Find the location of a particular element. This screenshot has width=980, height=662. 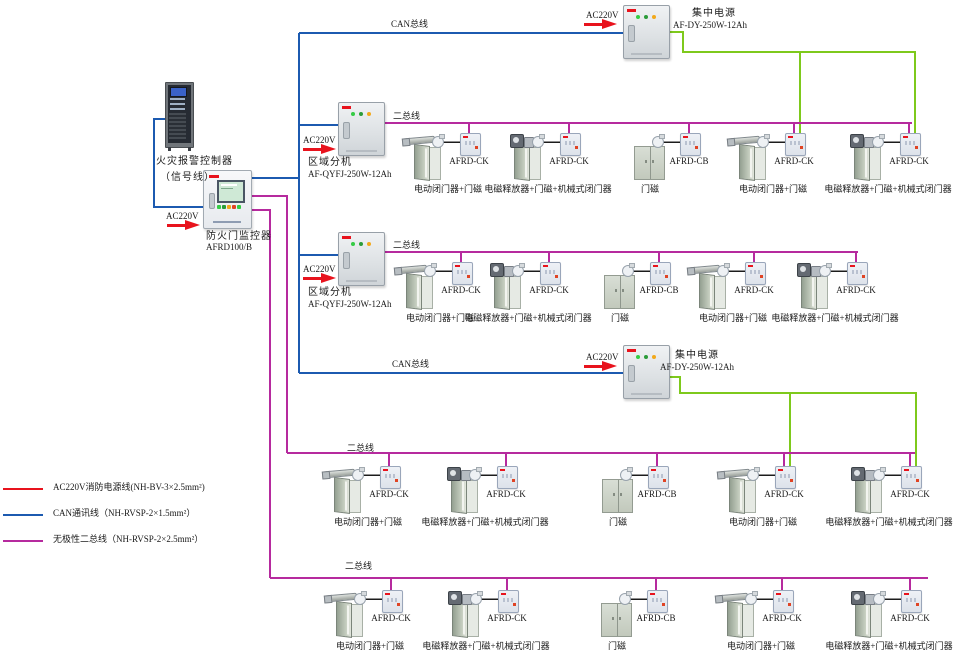

fire-door-monitor-unit is located at coordinates (227, 199).